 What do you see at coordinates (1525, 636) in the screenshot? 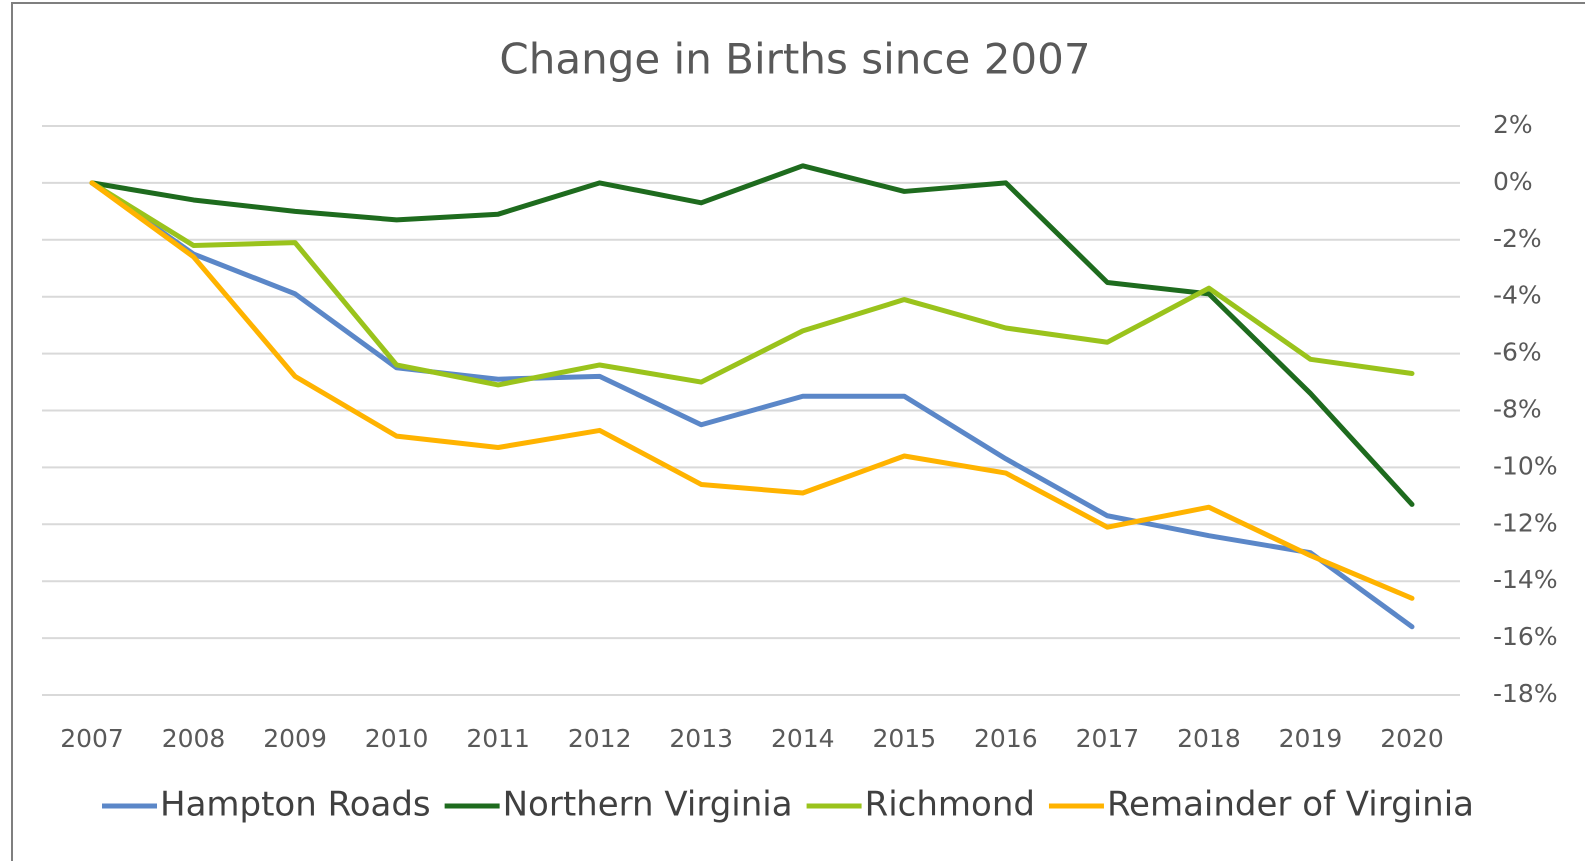
I see `y-tick-label: -16%` at bounding box center [1525, 636].